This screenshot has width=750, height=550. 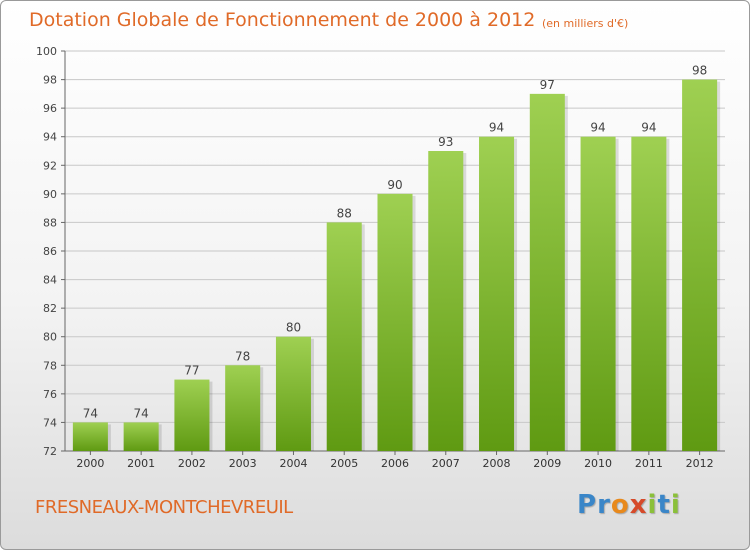 What do you see at coordinates (50, 394) in the screenshot?
I see `y-tick-label: 76` at bounding box center [50, 394].